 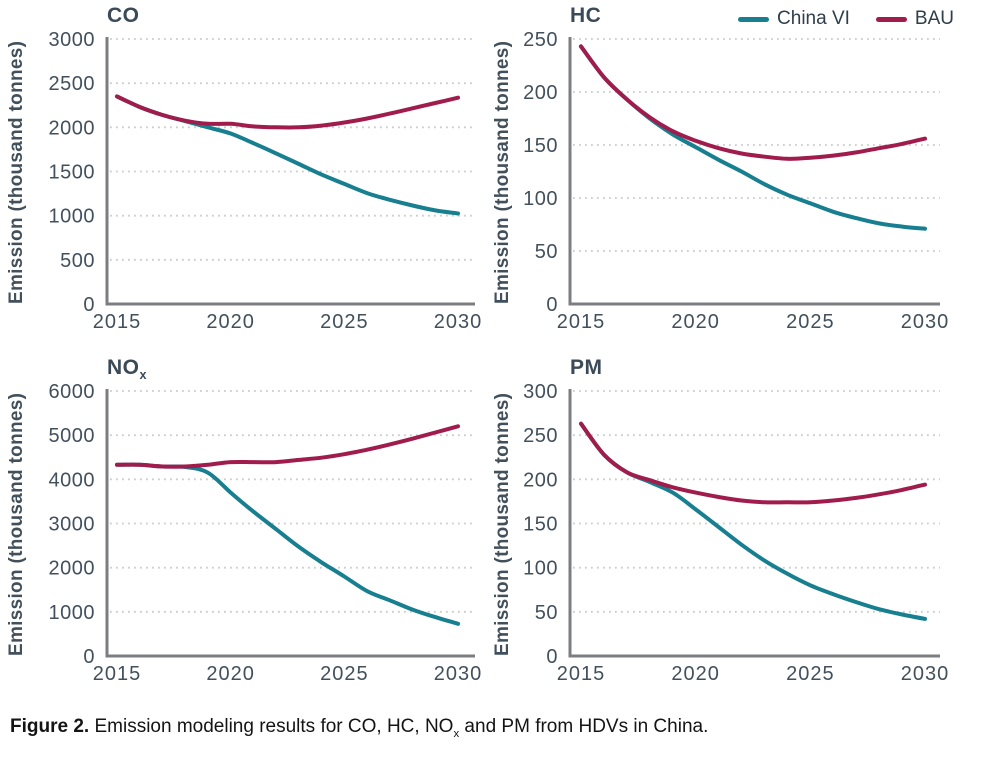 What do you see at coordinates (540, 392) in the screenshot?
I see `y-tick-label: 300` at bounding box center [540, 392].